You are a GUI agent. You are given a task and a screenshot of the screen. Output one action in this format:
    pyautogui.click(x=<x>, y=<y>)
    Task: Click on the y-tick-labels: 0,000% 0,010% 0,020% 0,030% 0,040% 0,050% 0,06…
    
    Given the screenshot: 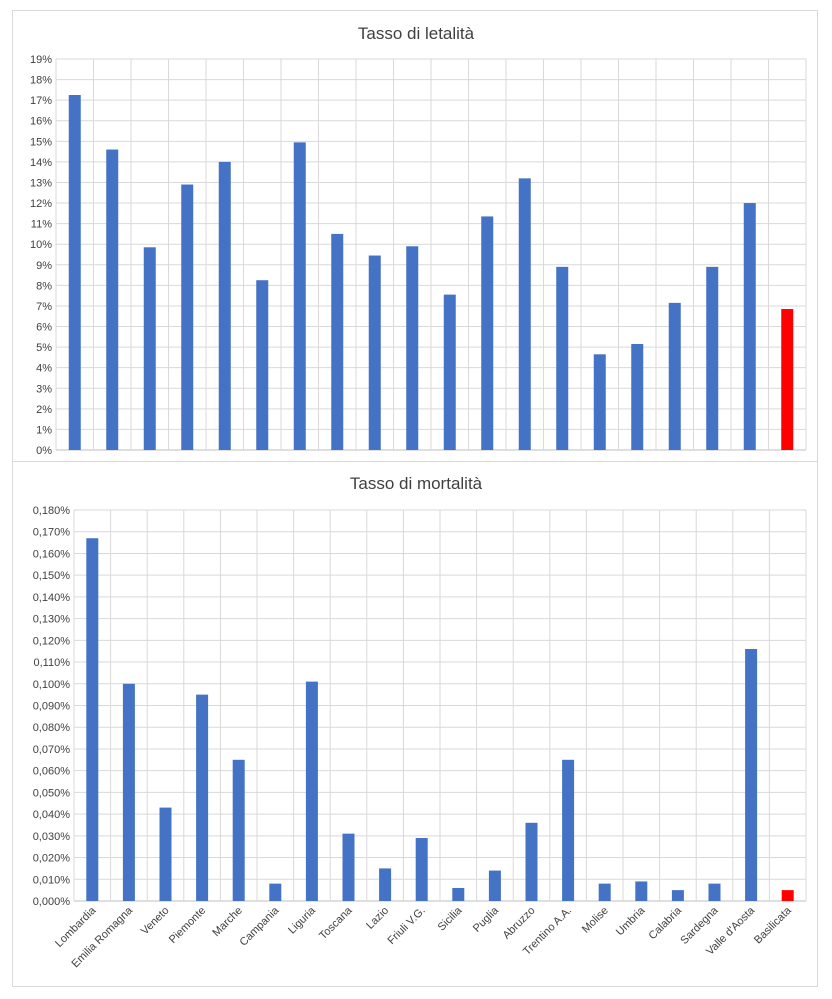 What is the action you would take?
    pyautogui.click(x=52, y=706)
    